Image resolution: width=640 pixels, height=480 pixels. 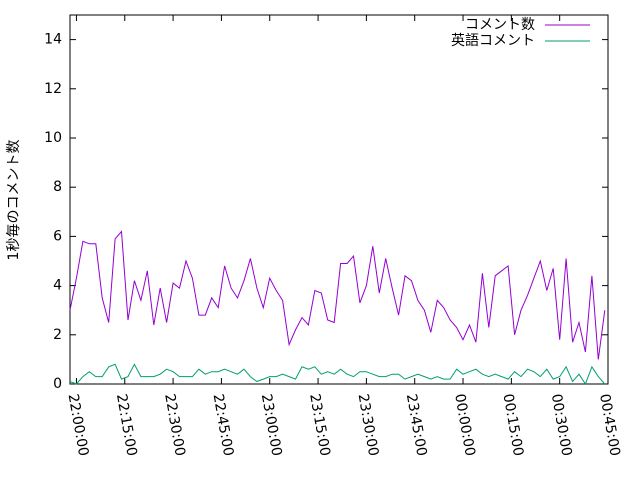 What do you see at coordinates (53, 89) in the screenshot?
I see `y-tick-label: 12` at bounding box center [53, 89].